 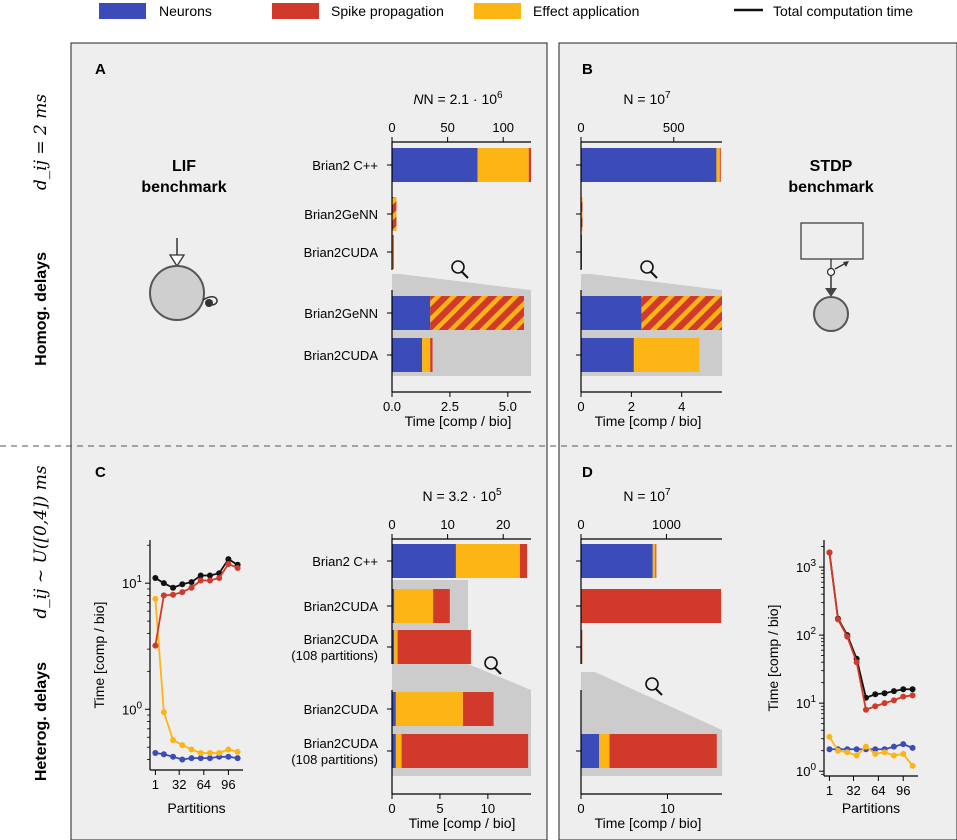 I want to click on bar-a-top-brian2genn-spike-effect-combined, so click(x=394, y=214).